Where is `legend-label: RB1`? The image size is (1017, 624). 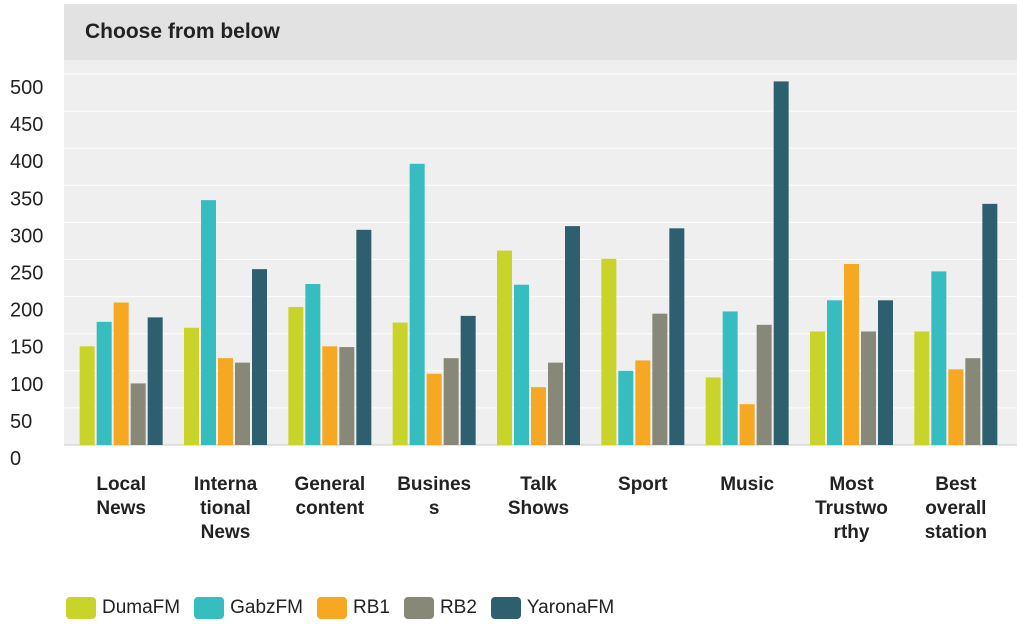 legend-label: RB1 is located at coordinates (371, 607).